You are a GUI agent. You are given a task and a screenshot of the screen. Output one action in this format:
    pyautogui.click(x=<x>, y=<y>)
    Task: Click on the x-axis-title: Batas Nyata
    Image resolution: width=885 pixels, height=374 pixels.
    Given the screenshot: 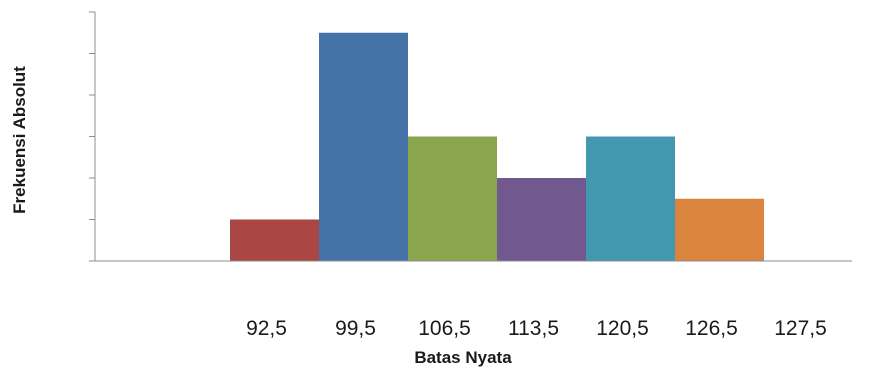 What is the action you would take?
    pyautogui.click(x=463, y=357)
    